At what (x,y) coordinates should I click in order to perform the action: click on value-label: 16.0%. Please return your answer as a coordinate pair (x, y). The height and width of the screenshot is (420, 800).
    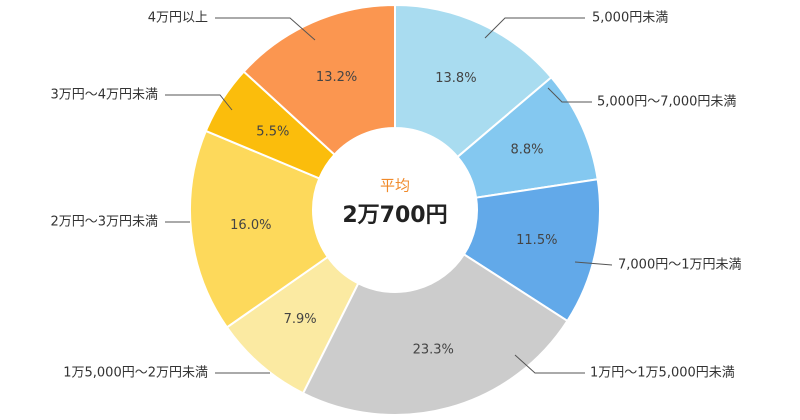
    Looking at the image, I should click on (250, 225).